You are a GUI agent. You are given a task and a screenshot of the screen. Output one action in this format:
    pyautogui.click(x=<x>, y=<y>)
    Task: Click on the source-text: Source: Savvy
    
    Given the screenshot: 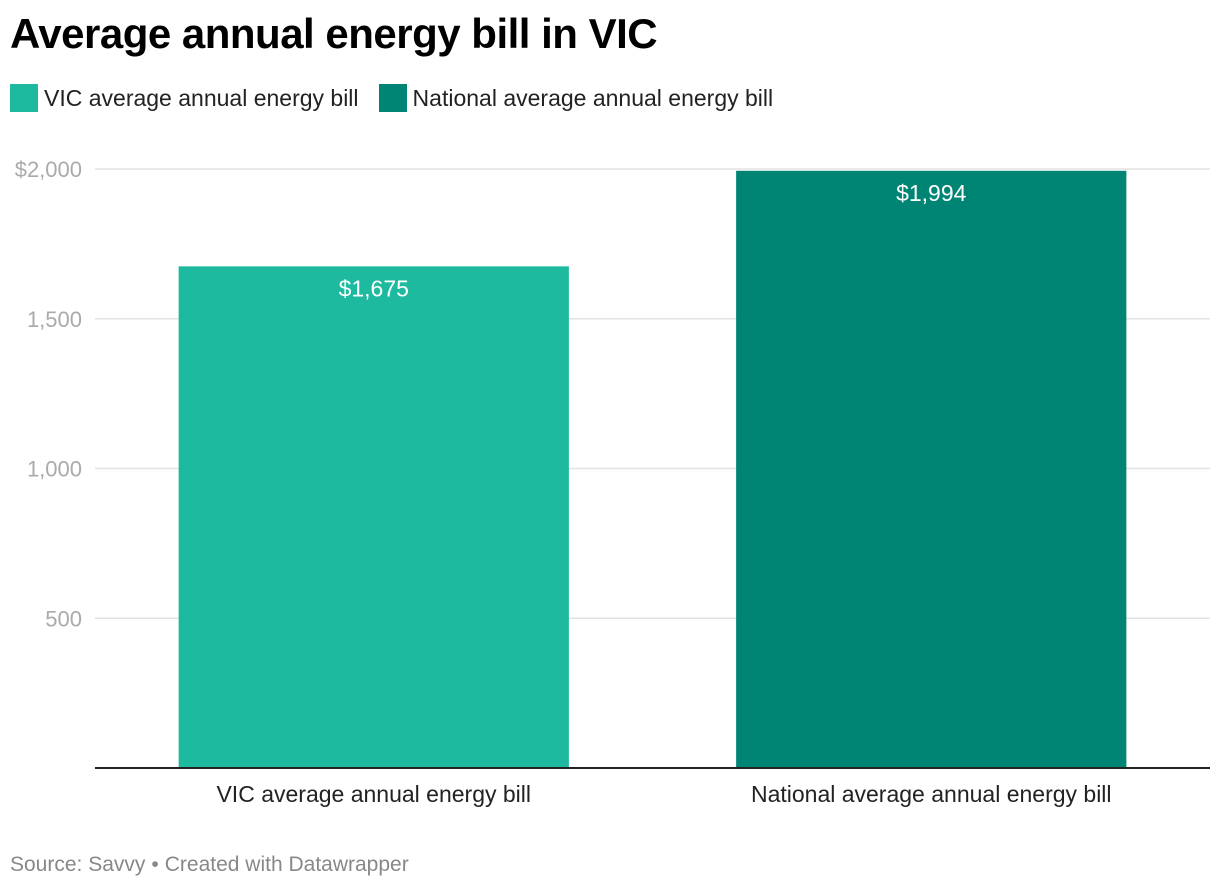 What is the action you would take?
    pyautogui.click(x=78, y=864)
    